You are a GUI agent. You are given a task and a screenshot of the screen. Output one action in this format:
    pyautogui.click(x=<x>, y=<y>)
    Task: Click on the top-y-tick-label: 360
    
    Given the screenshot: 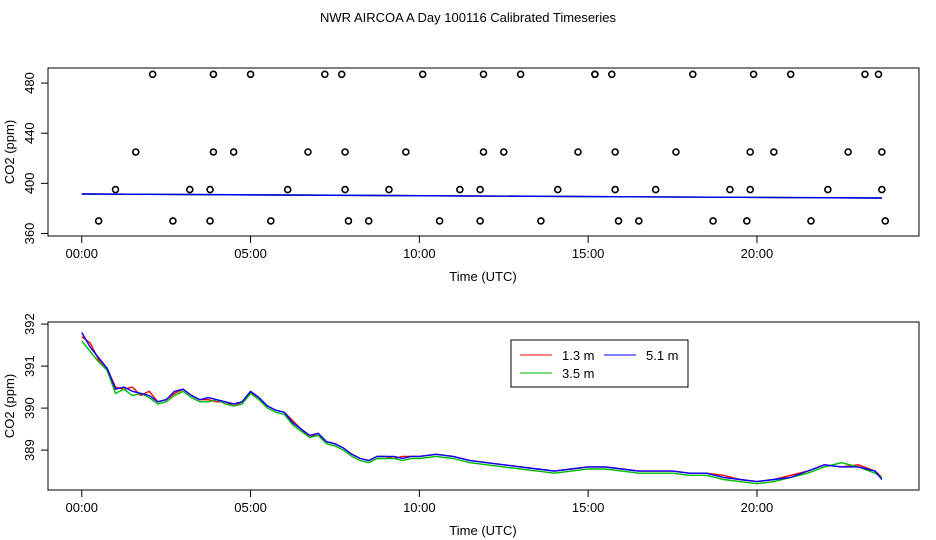 What is the action you would take?
    pyautogui.click(x=29, y=234)
    